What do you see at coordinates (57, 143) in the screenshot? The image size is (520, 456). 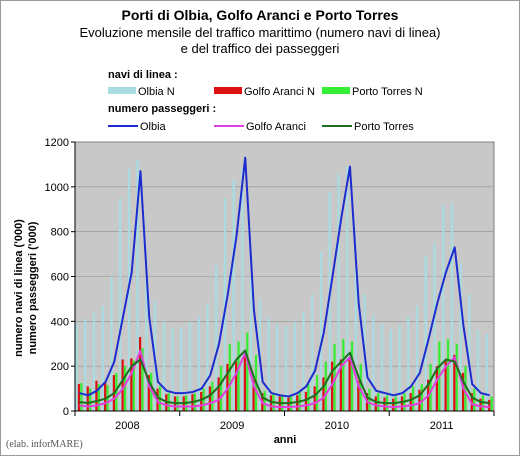 I see `y-tick-label: 1200` at bounding box center [57, 143].